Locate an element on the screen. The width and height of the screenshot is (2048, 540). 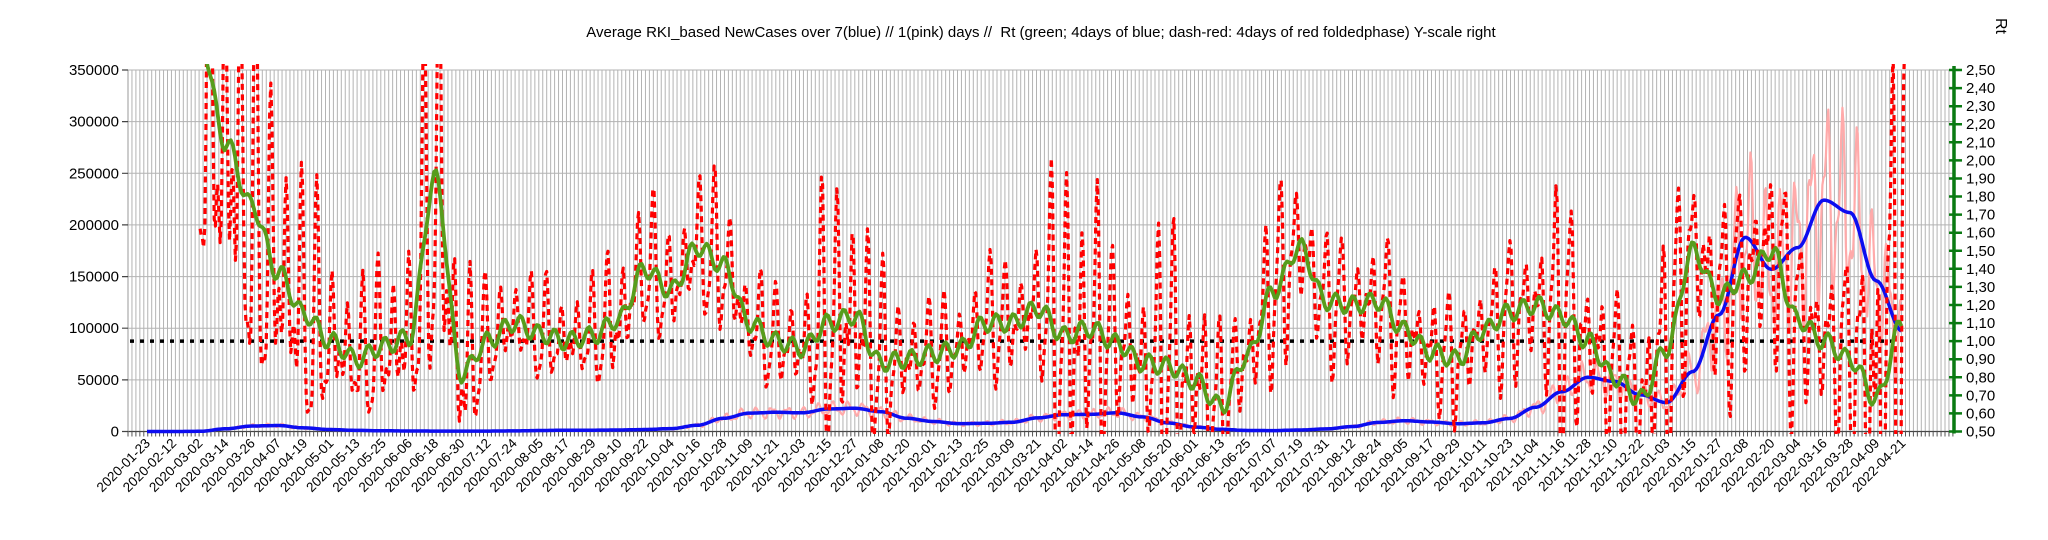
right-axis-tick-label: 2,40 is located at coordinates (1980, 88).